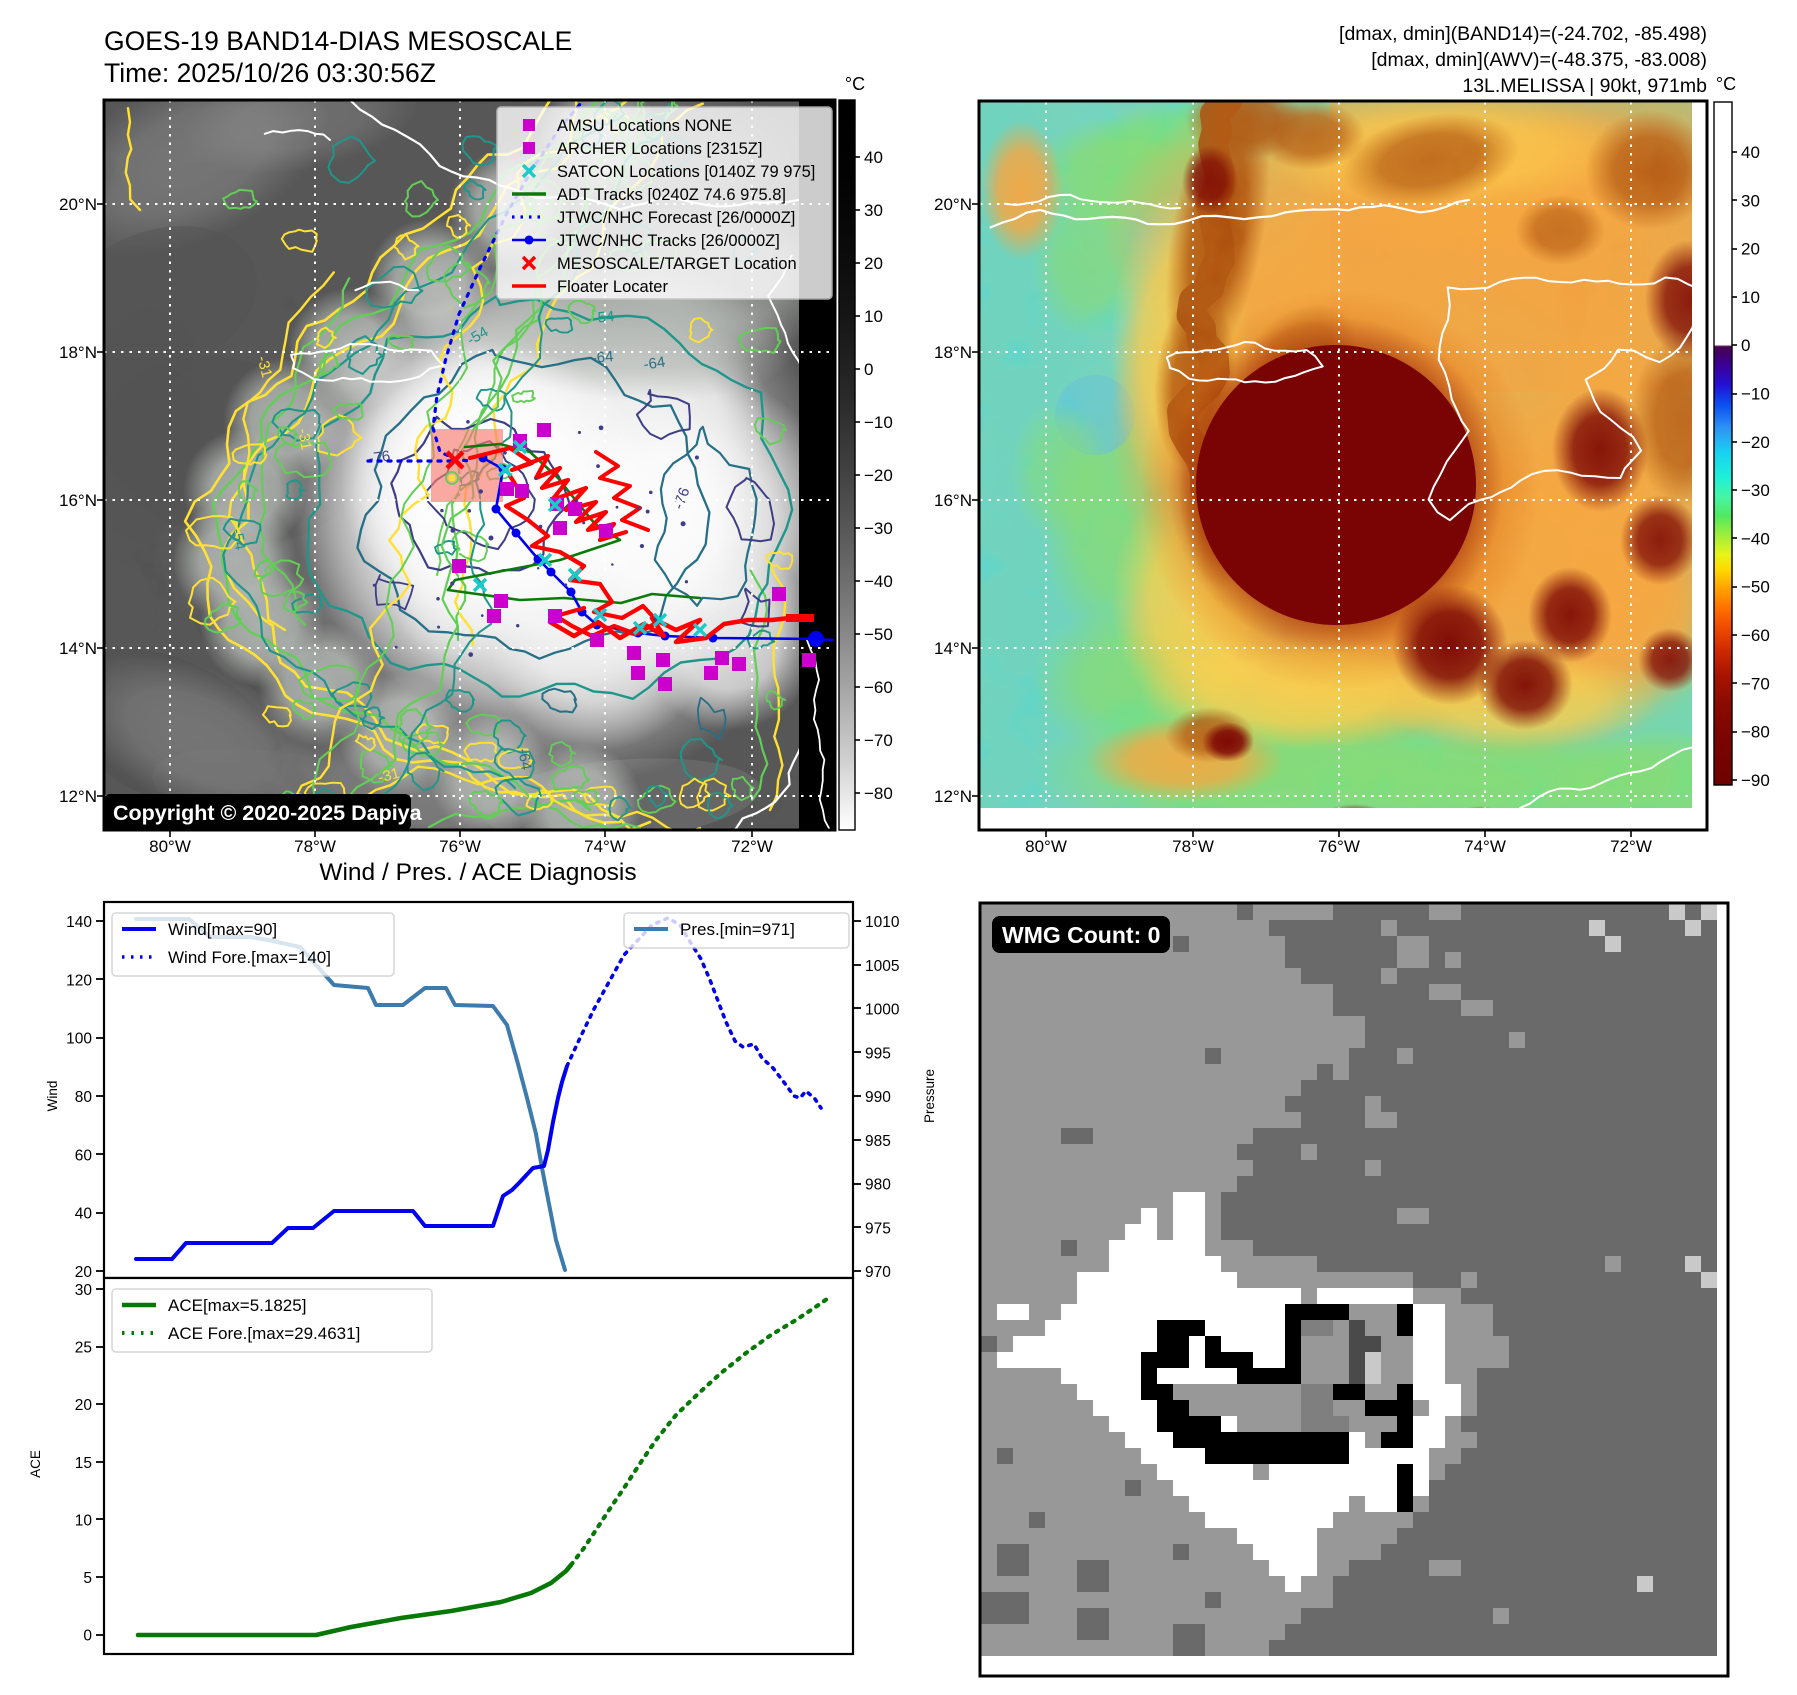 The width and height of the screenshot is (1797, 1695). I want to click on svg-text: GOES-19 BAND14-DIAS MESOSCALE, so click(338, 41).